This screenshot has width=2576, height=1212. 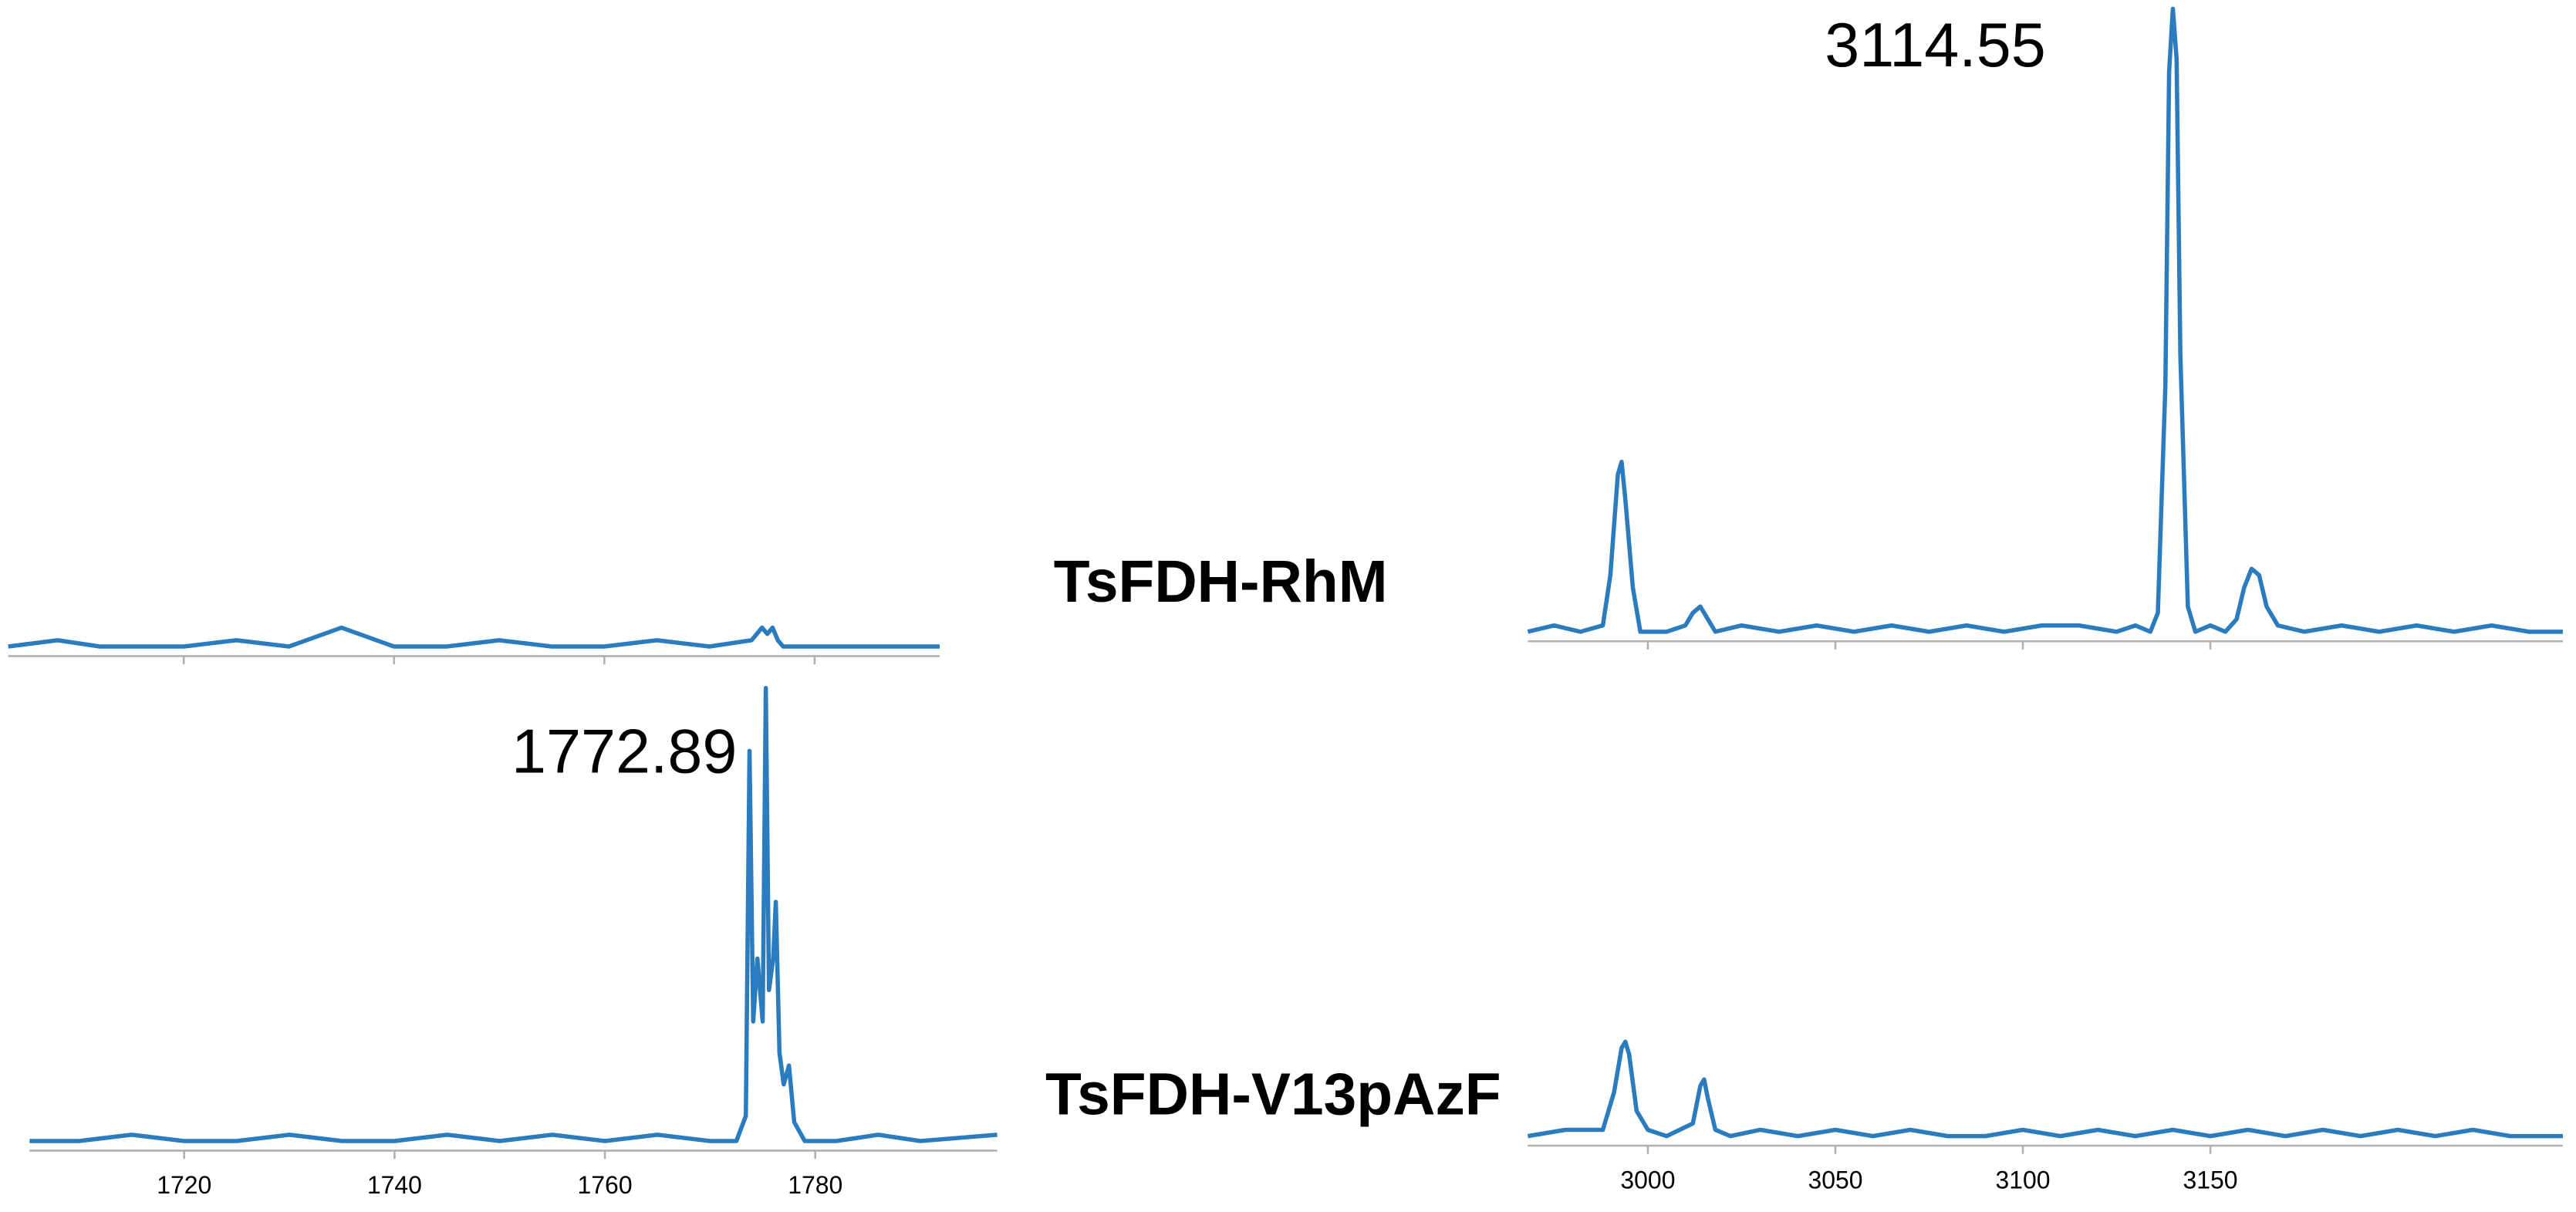 What do you see at coordinates (605, 1185) in the screenshot?
I see `x-tick-label: 1760` at bounding box center [605, 1185].